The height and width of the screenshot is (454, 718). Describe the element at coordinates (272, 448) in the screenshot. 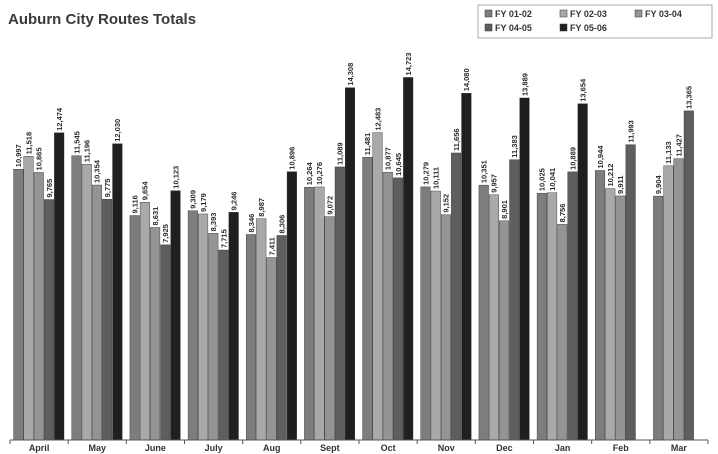

I see `x-tick-label-aug: Aug` at that location.